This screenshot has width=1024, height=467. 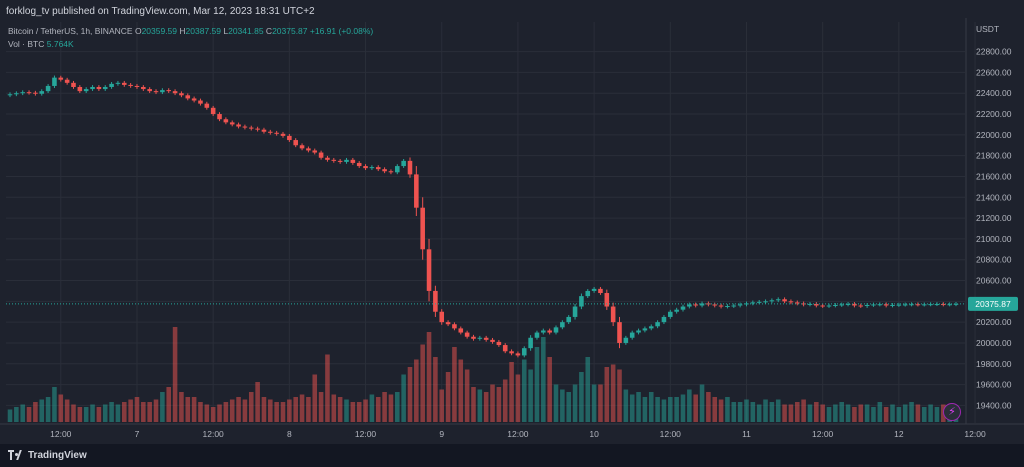 I want to click on open-label: O, so click(x=138, y=31).